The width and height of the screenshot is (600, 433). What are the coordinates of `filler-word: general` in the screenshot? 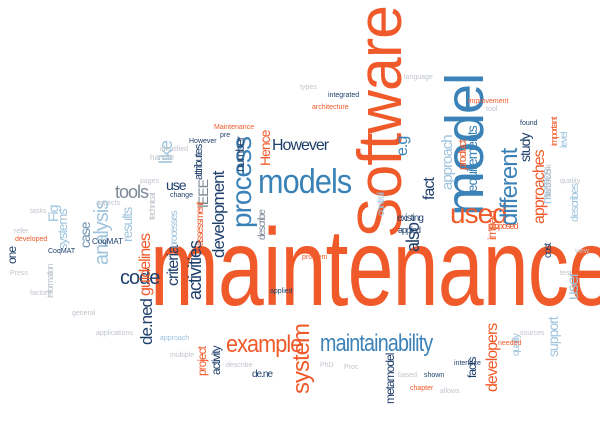 It's located at (84, 313).